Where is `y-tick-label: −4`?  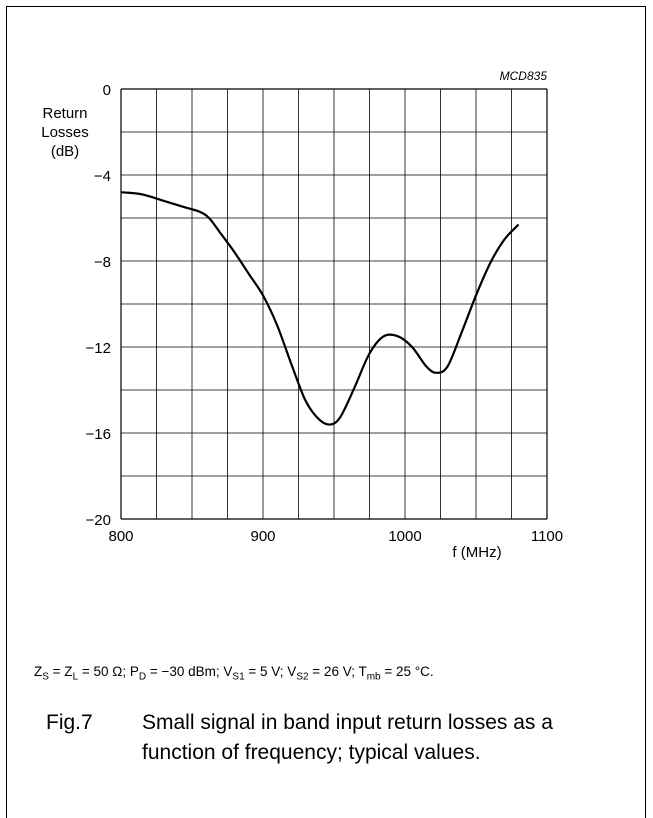 y-tick-label: −4 is located at coordinates (102, 176).